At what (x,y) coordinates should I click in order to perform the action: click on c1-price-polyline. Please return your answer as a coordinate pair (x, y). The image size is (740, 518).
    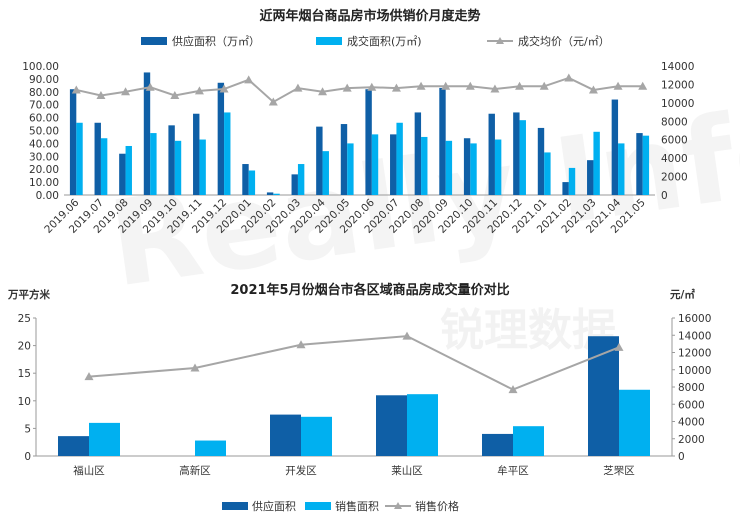
    Looking at the image, I should click on (359, 90).